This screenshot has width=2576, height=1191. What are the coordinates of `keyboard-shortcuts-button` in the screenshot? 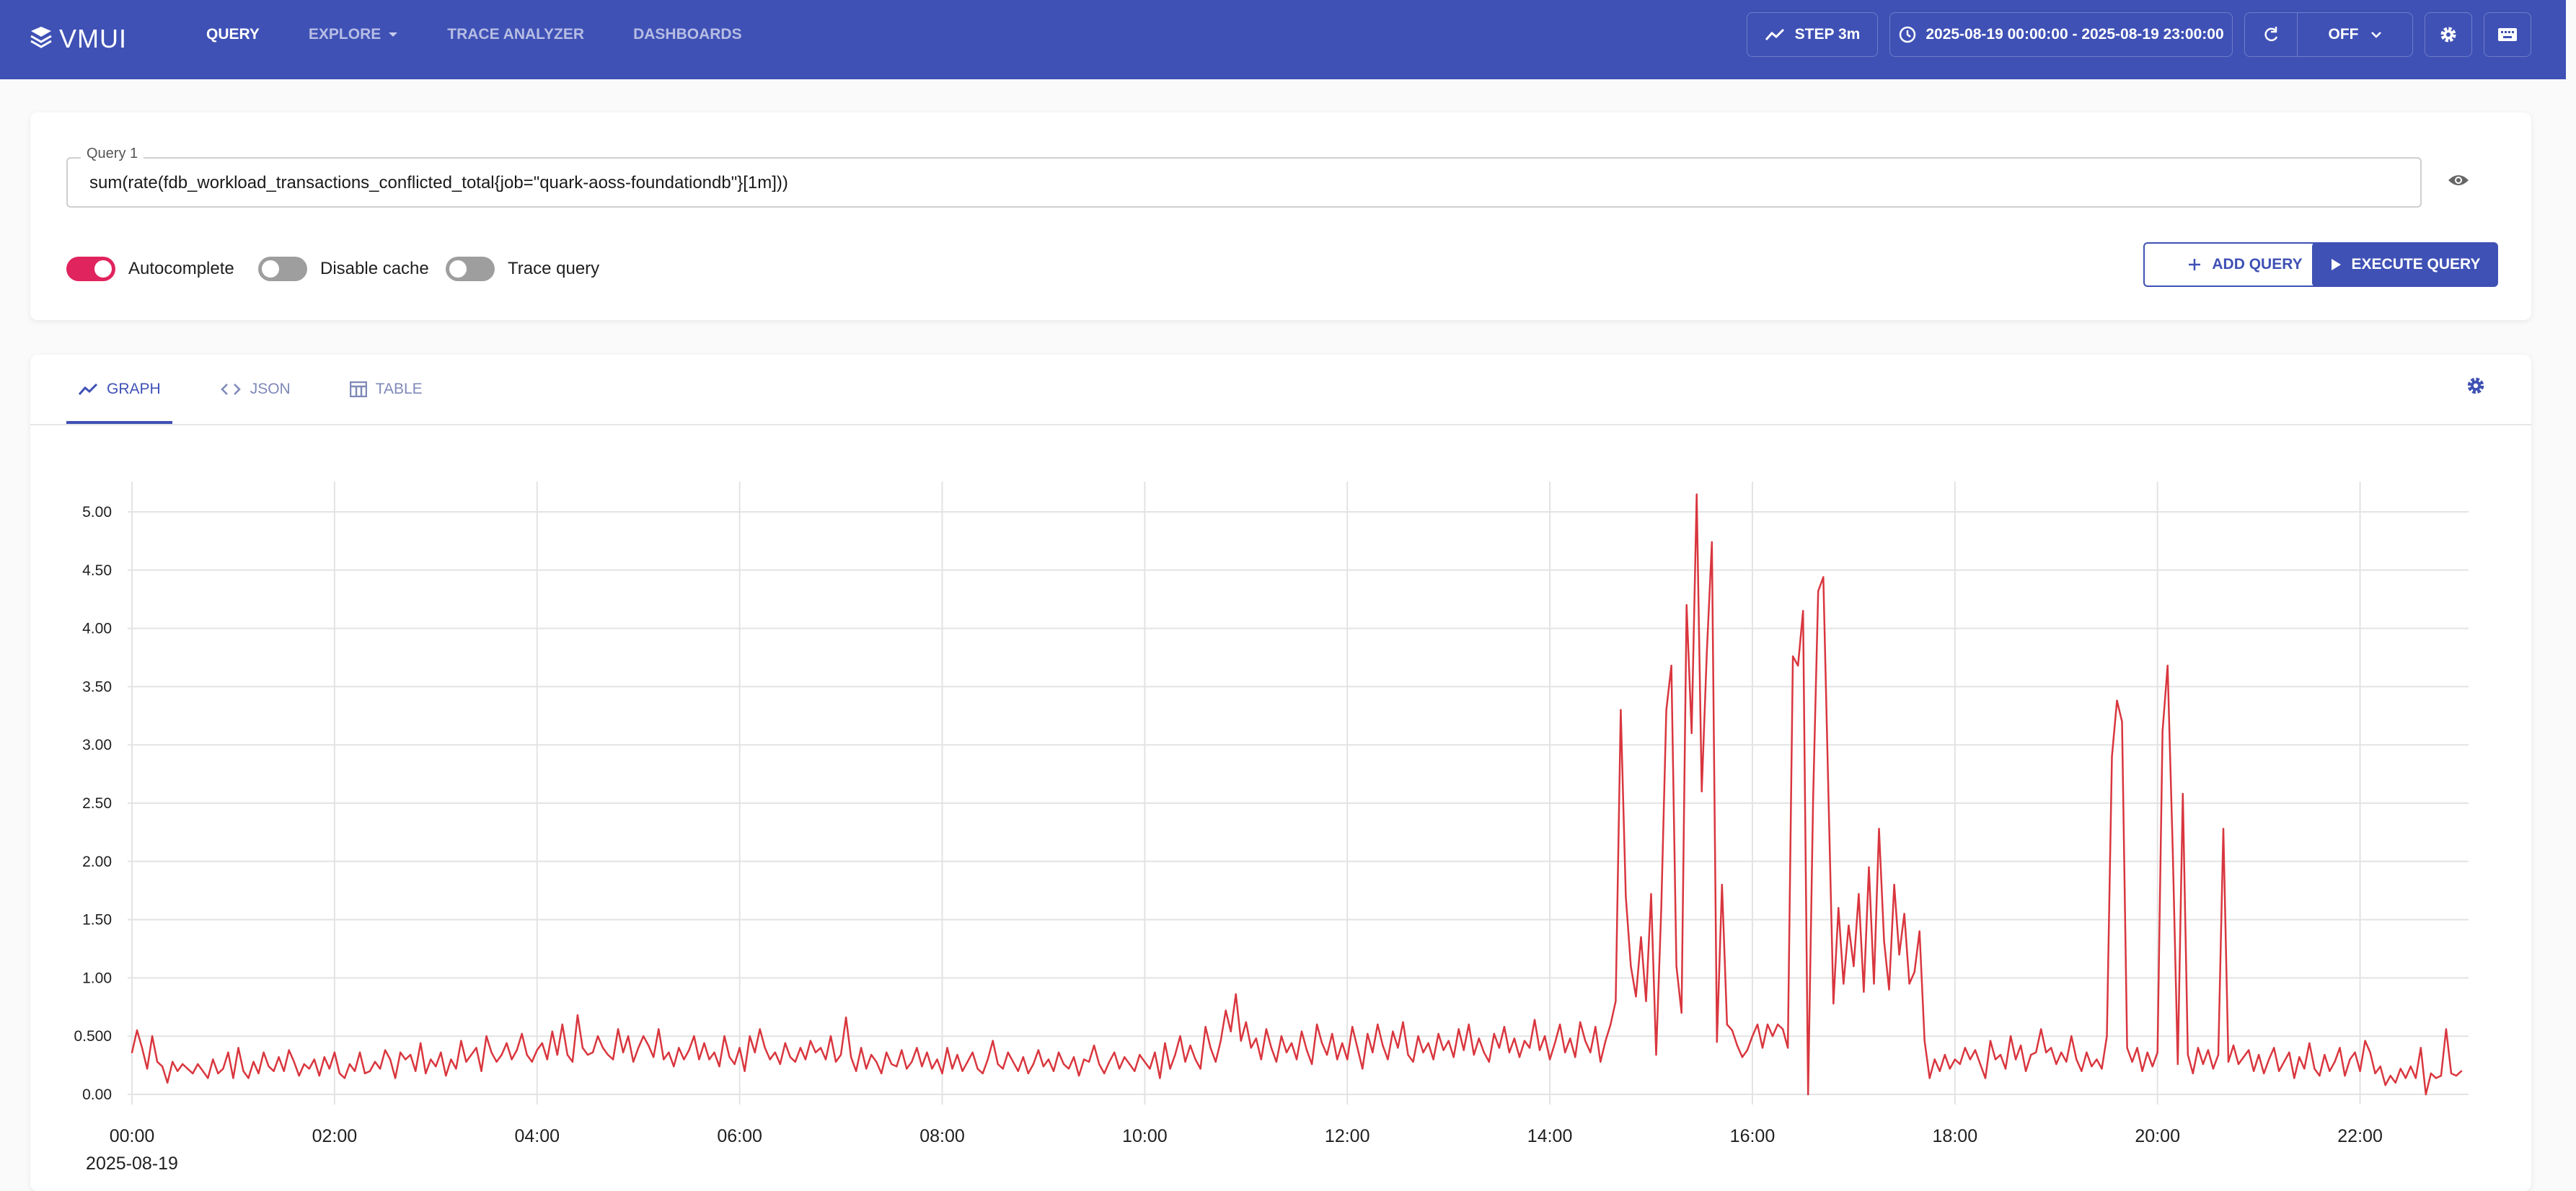 It's located at (2507, 34).